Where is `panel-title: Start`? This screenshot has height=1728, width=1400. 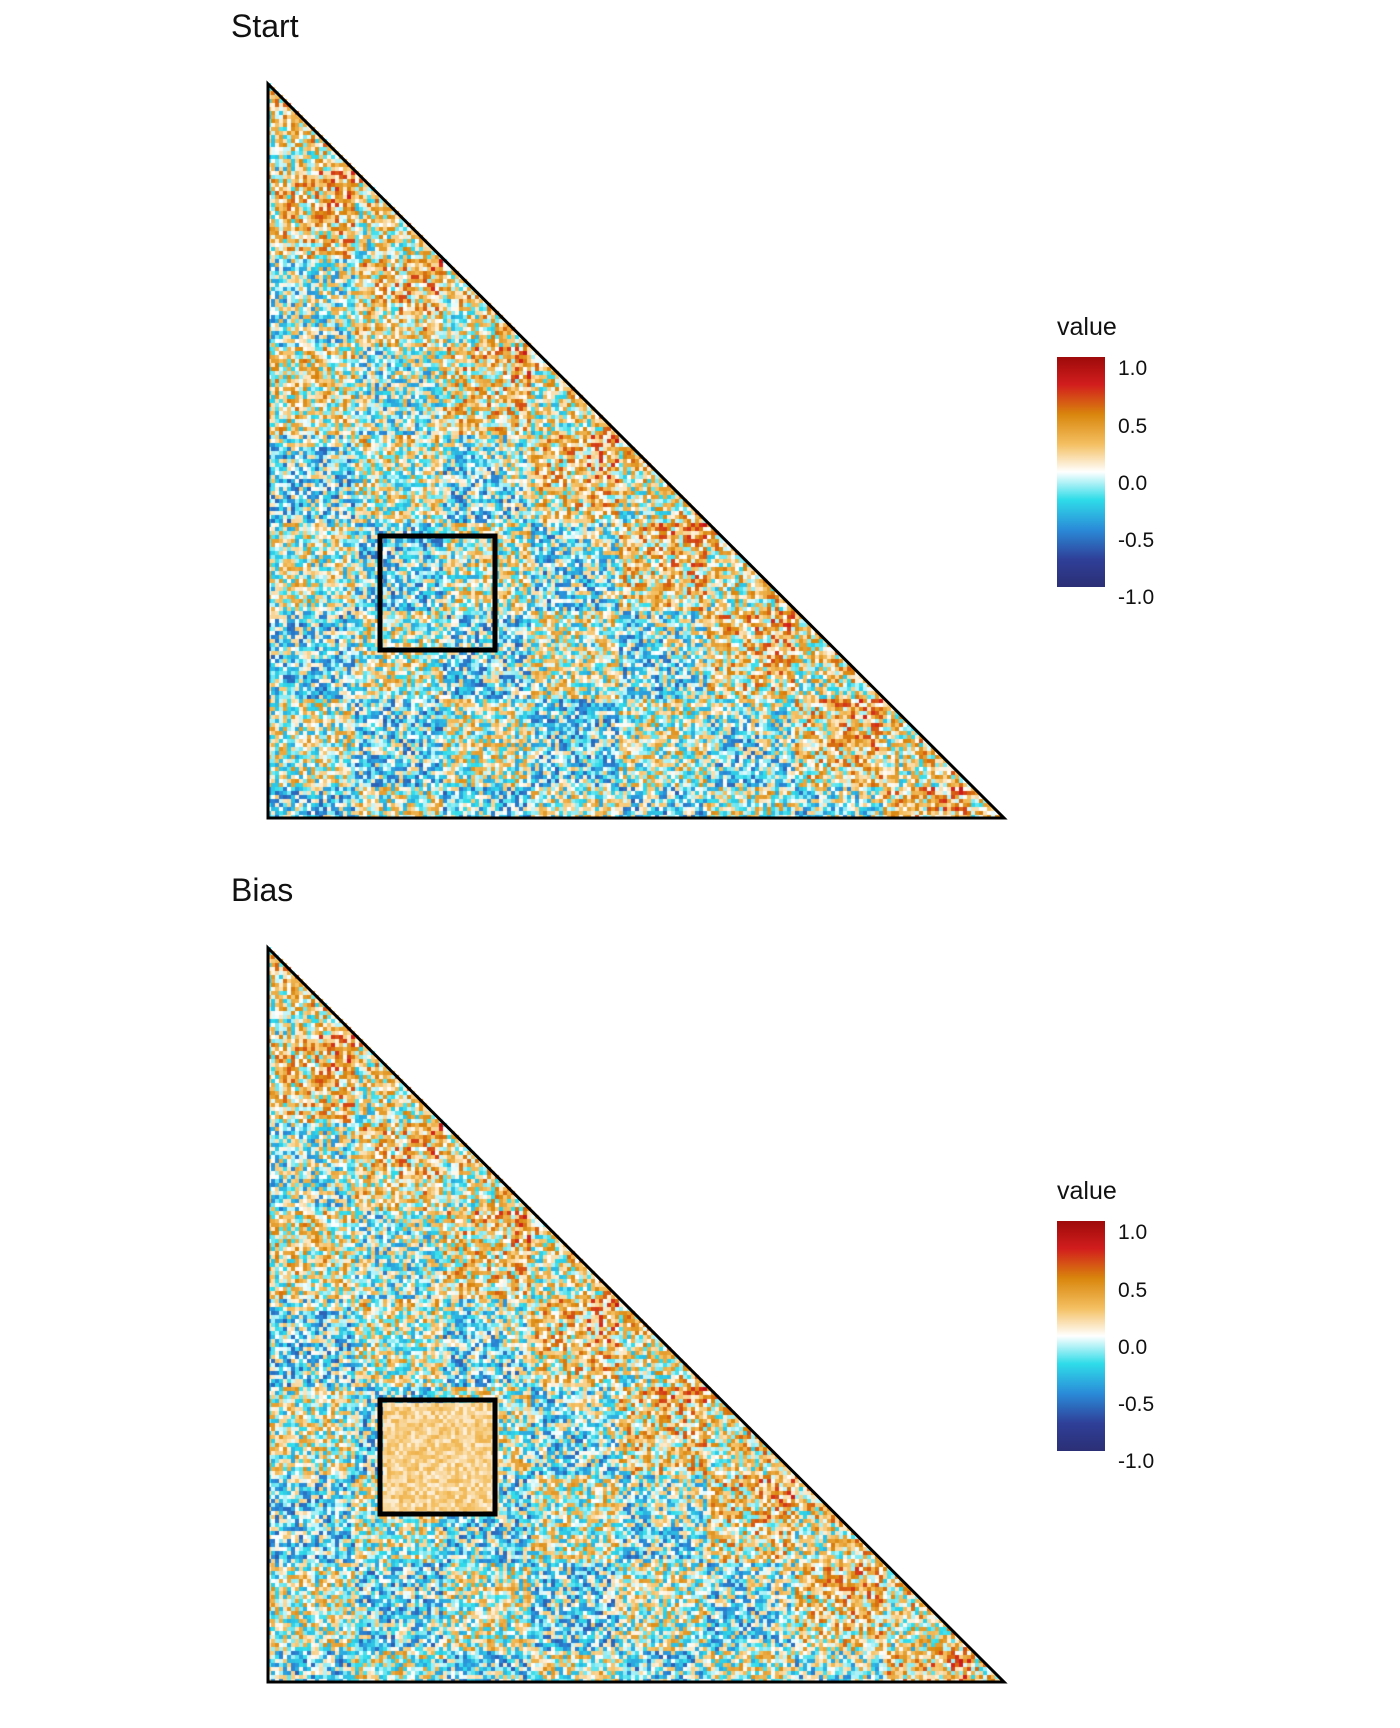 panel-title: Start is located at coordinates (265, 26).